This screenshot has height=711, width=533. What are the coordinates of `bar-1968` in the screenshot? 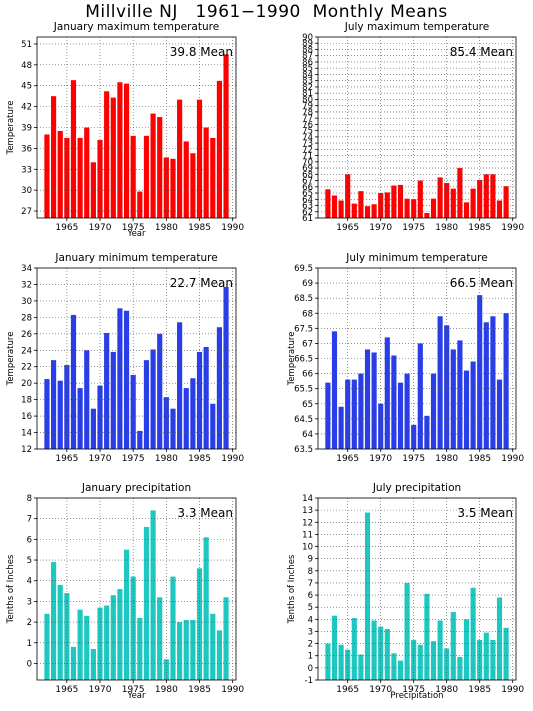 It's located at (367, 596).